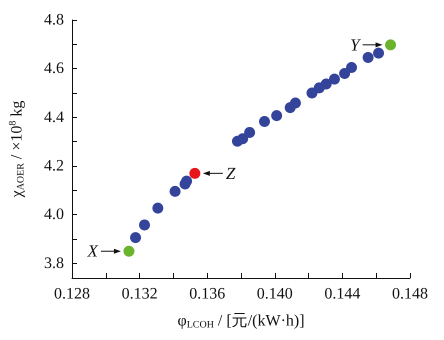 Image resolution: width=444 pixels, height=340 pixels. What do you see at coordinates (54, 20) in the screenshot?
I see `y-tick-label: 4.8` at bounding box center [54, 20].